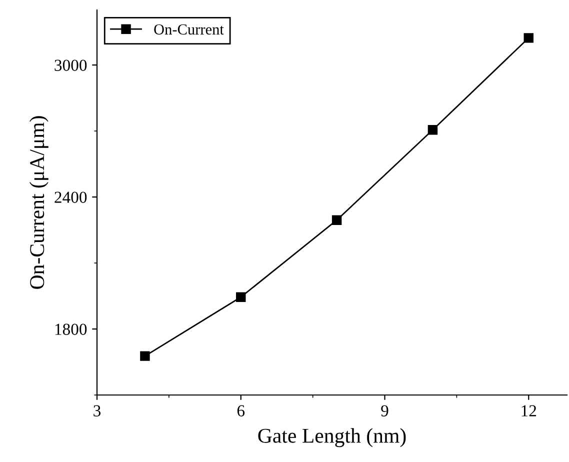  Describe the element at coordinates (189, 29) in the screenshot. I see `legend-label: On-Current` at that location.